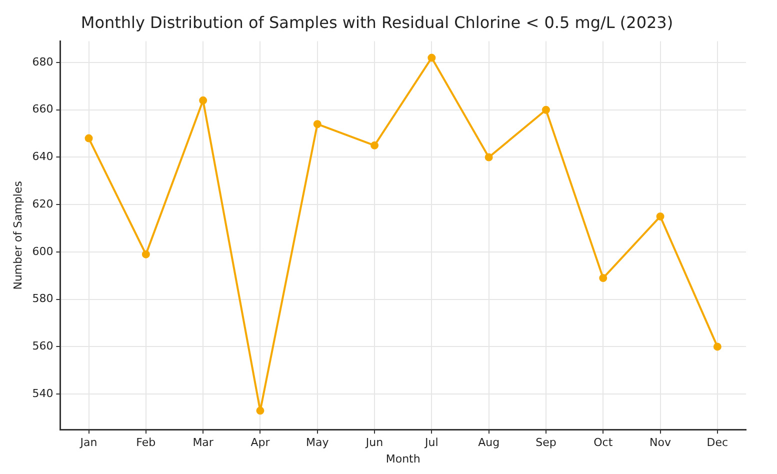 The width and height of the screenshot is (777, 474). Describe the element at coordinates (43, 61) in the screenshot. I see `y-tick-label: 680` at that location.